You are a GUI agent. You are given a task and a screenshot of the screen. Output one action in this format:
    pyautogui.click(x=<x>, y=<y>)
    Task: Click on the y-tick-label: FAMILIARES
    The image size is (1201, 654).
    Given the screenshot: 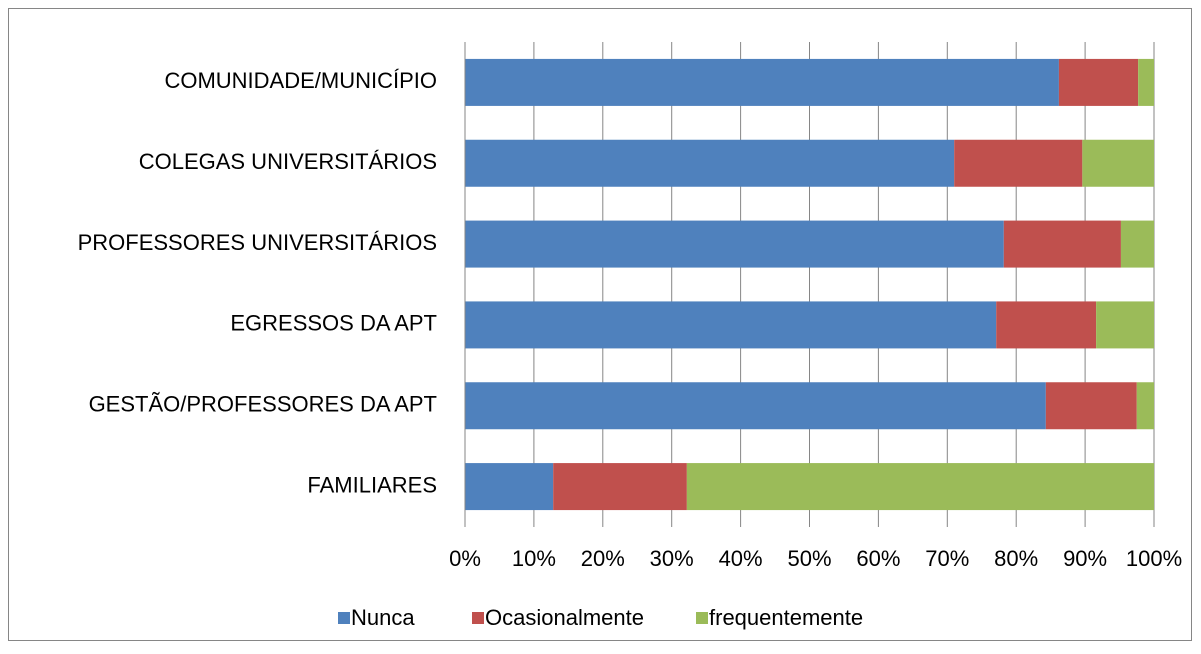 What is the action you would take?
    pyautogui.click(x=372, y=484)
    